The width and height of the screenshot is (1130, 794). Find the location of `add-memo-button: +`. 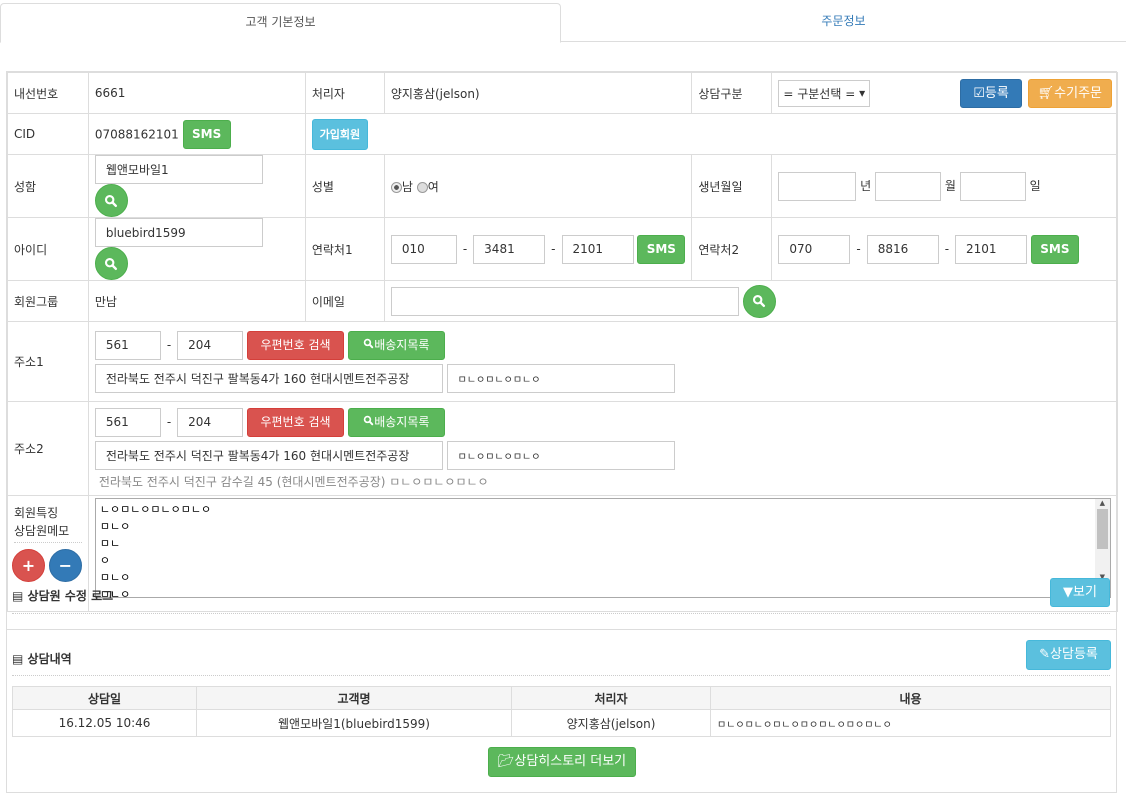

add-memo-button: + is located at coordinates (28, 565).